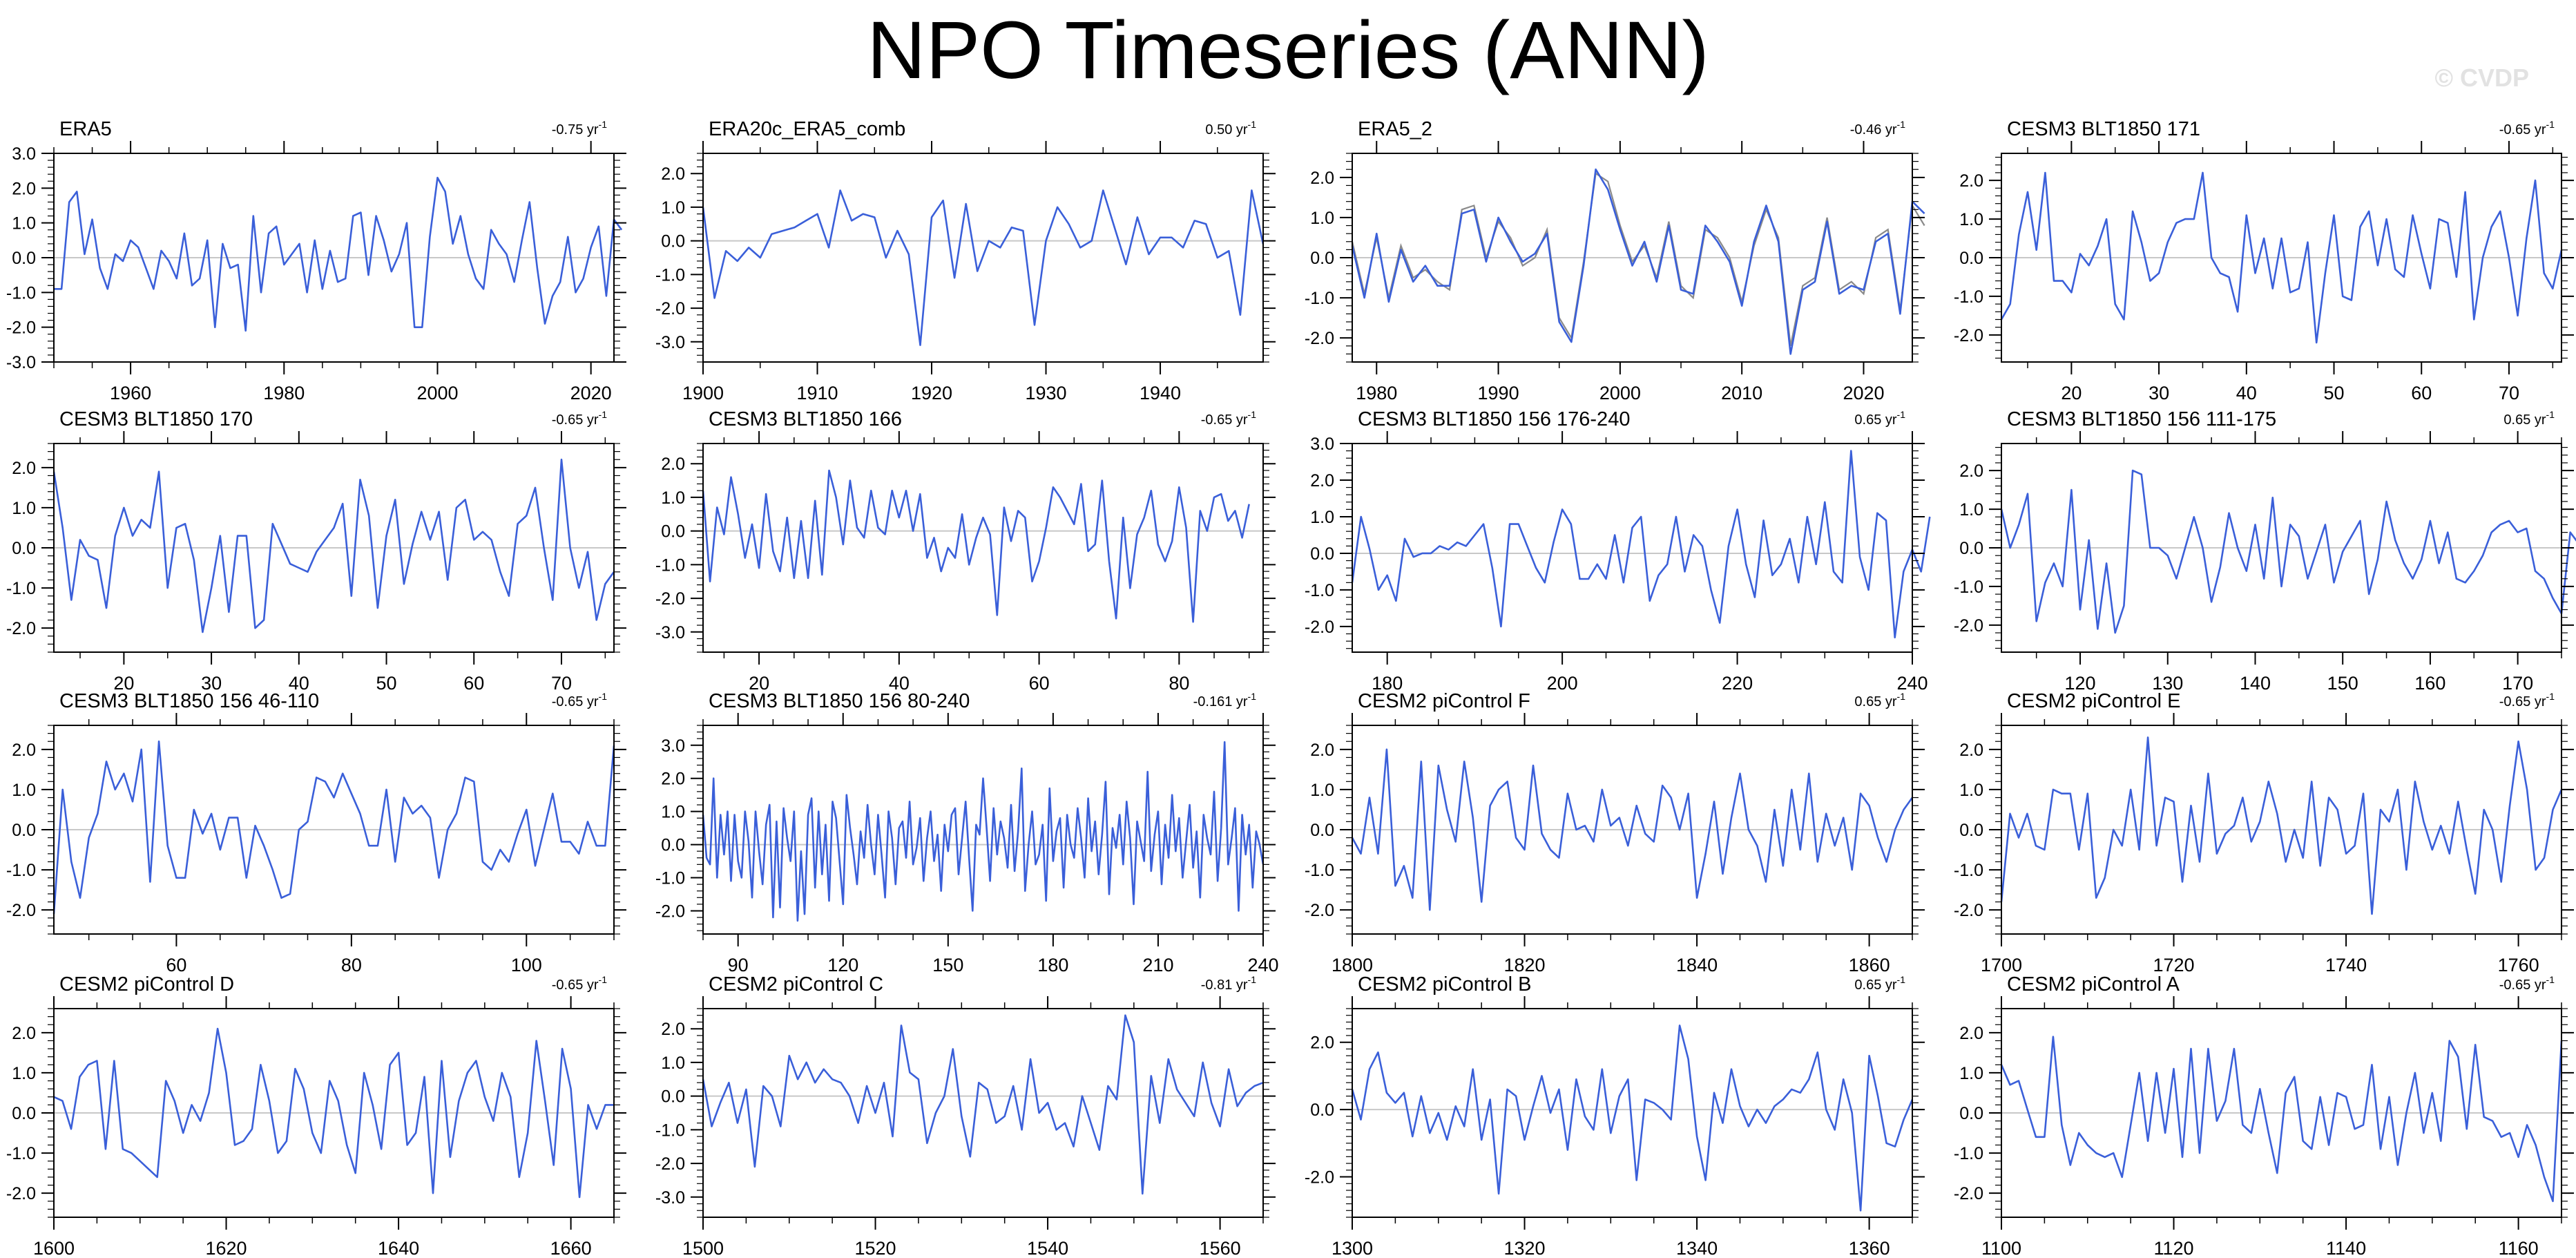 This screenshot has width=2576, height=1258. I want to click on x-tick-label: 1820, so click(1524, 965).